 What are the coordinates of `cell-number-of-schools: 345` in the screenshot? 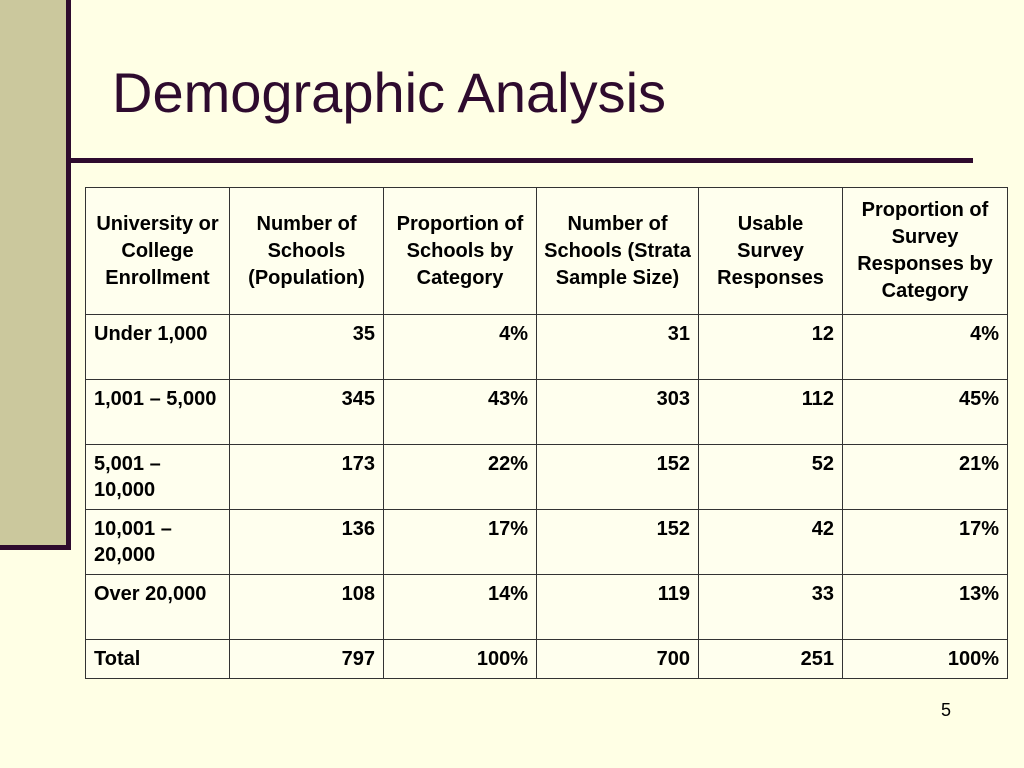 It's located at (306, 412).